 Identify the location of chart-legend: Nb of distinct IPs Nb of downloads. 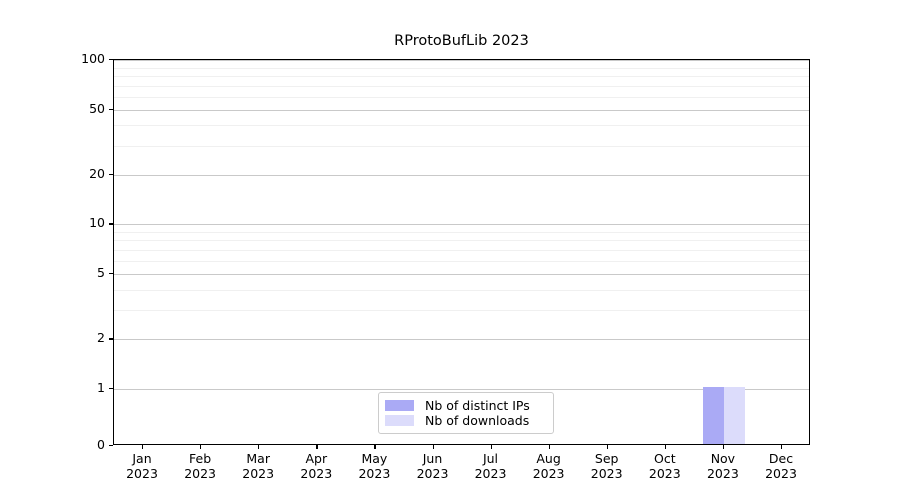
(466, 413).